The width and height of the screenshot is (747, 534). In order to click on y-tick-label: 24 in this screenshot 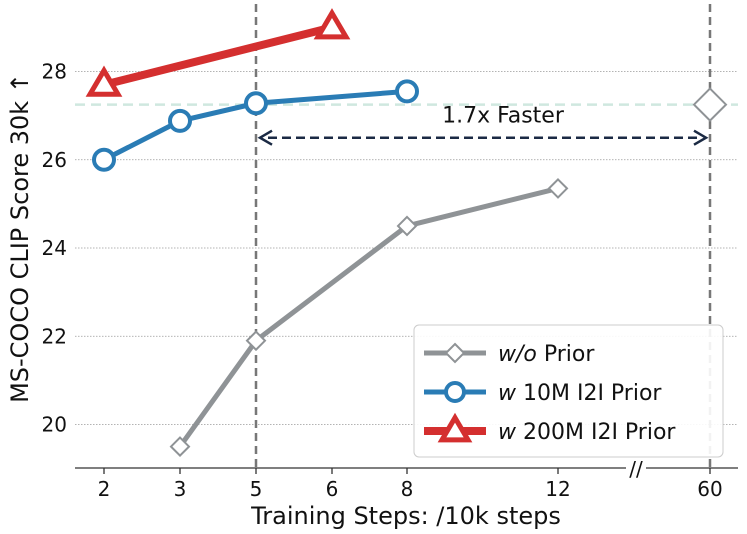, I will do `click(54, 248)`.